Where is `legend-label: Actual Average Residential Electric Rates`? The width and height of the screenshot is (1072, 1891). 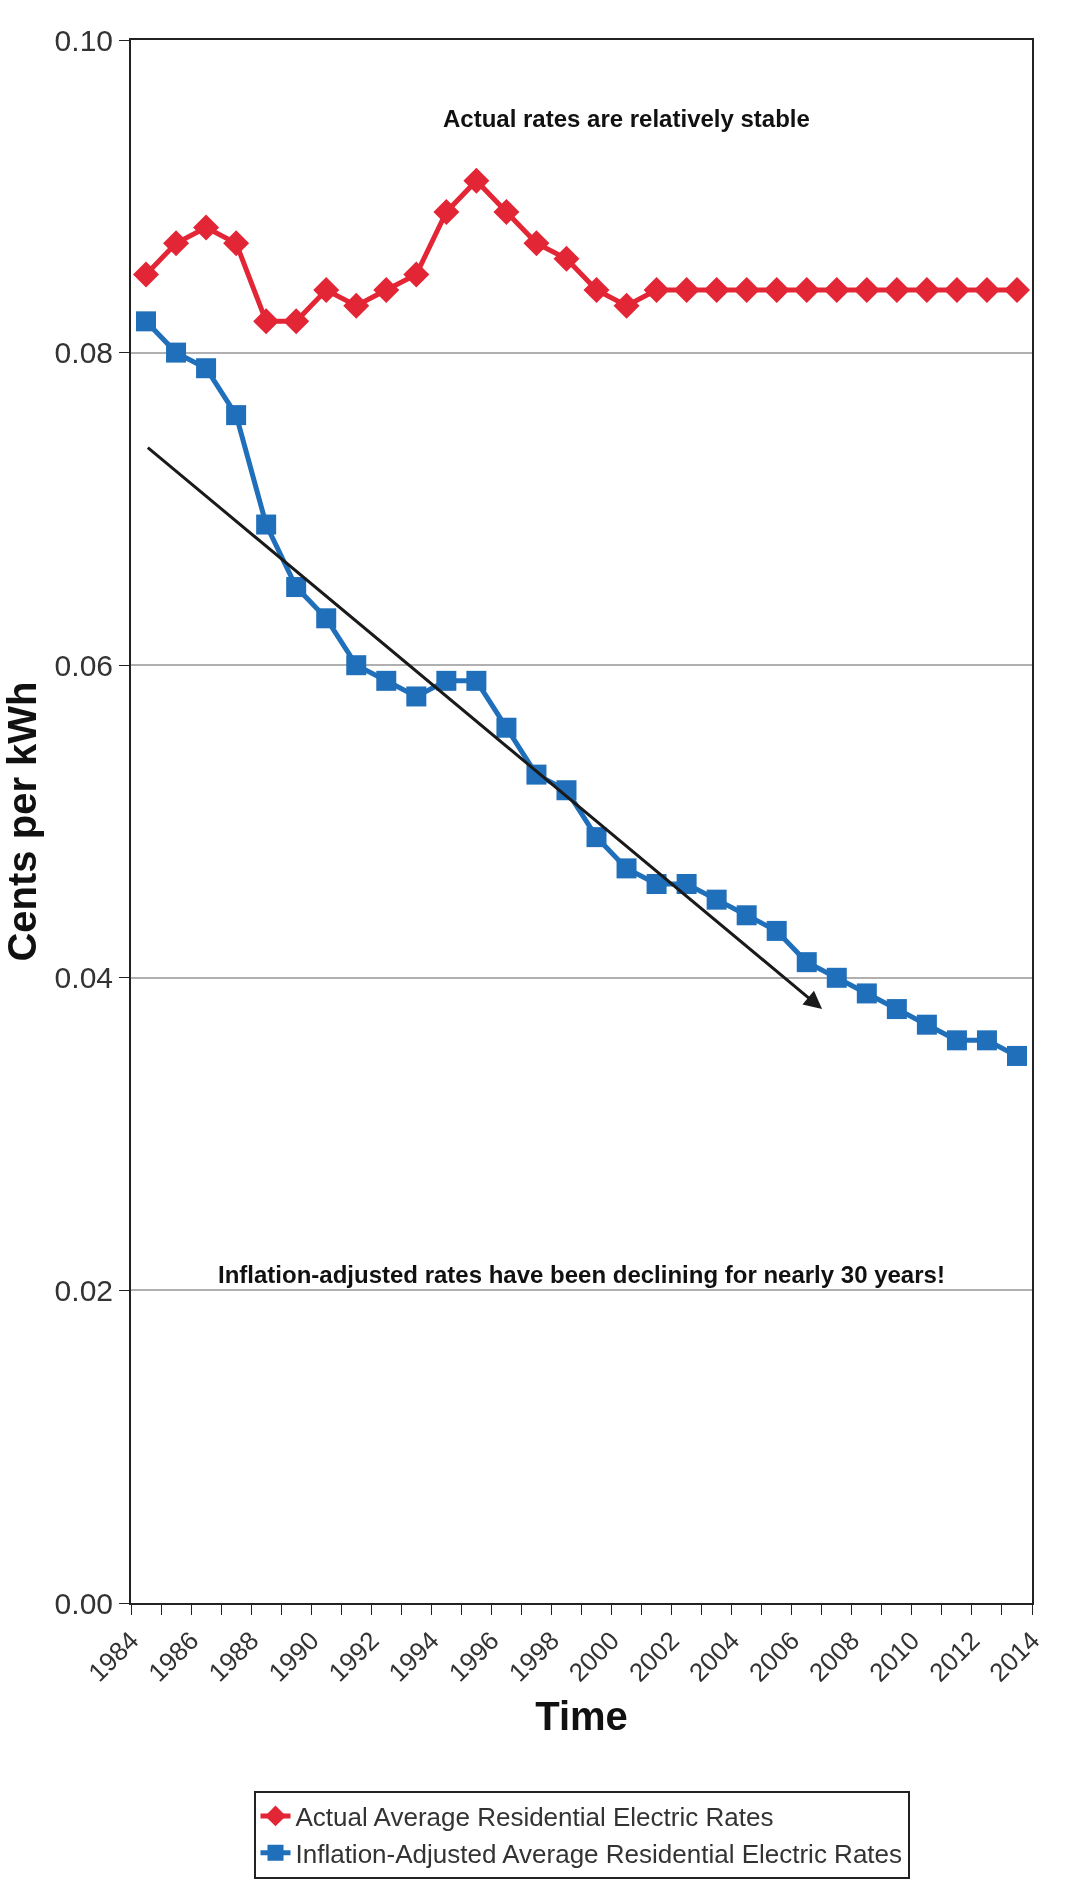 legend-label: Actual Average Residential Electric Rates is located at coordinates (534, 1817).